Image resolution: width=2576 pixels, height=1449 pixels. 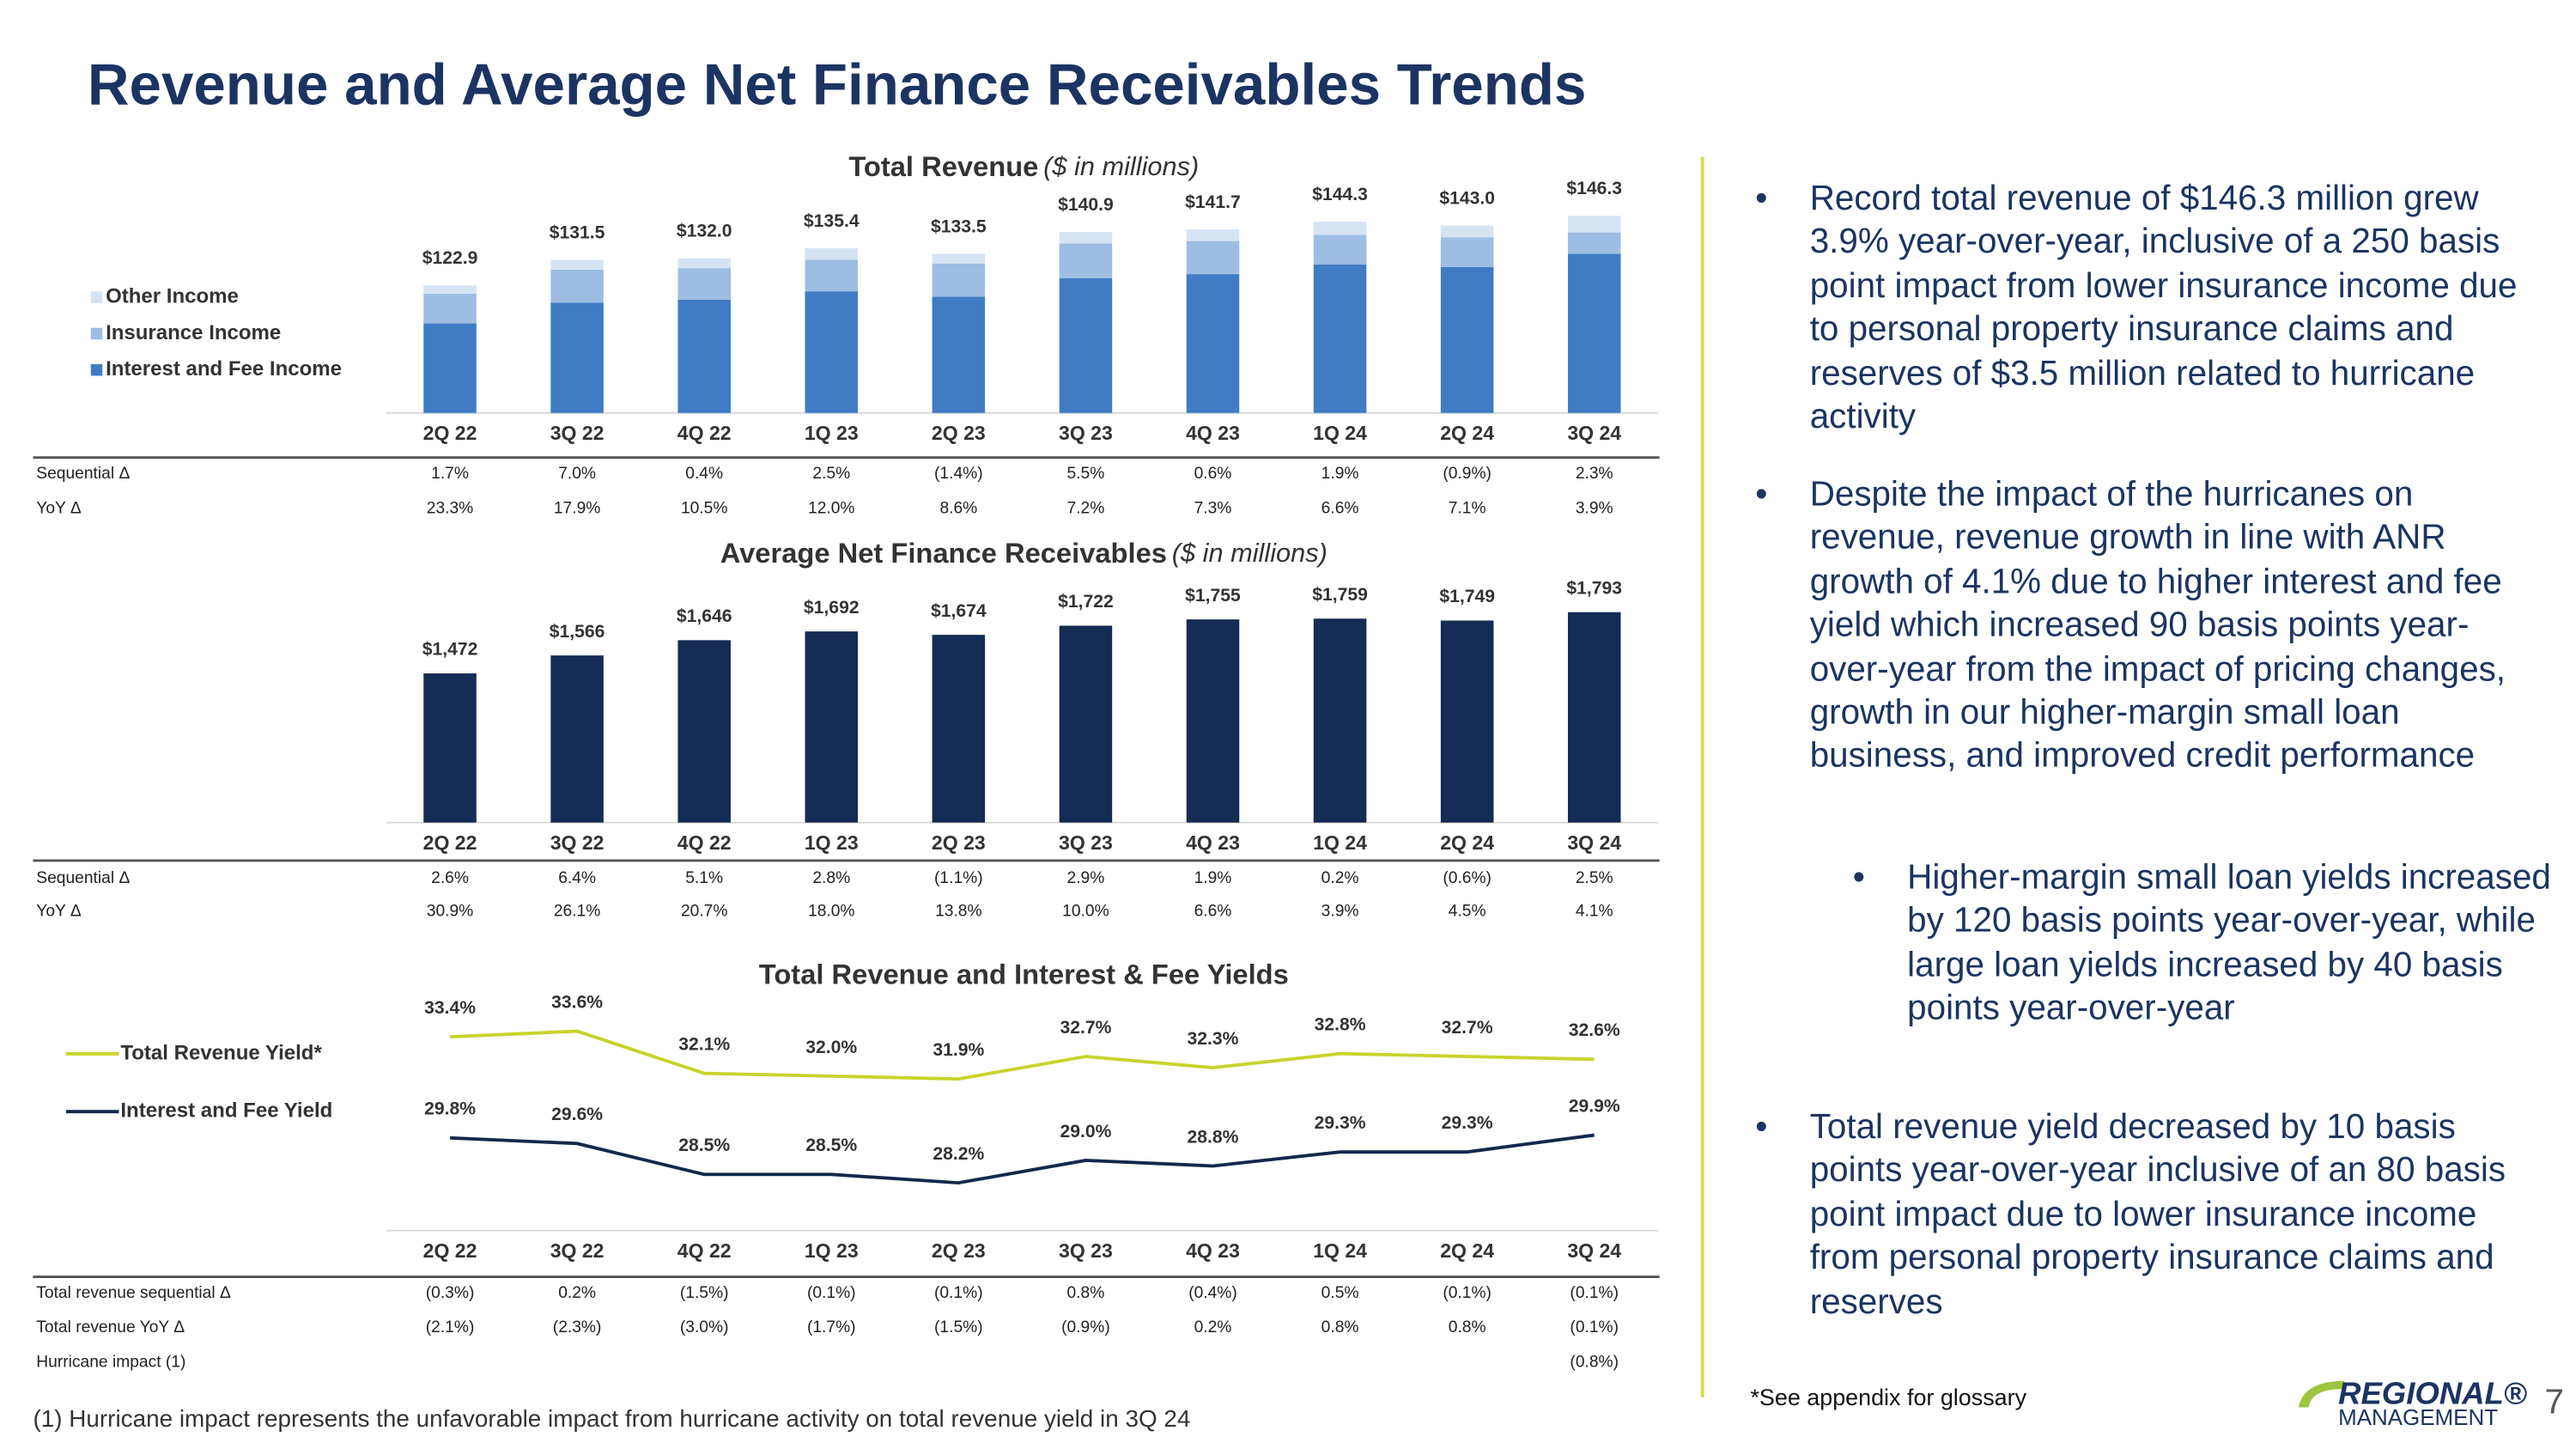 What do you see at coordinates (704, 508) in the screenshot?
I see `table-cell: 10.5%` at bounding box center [704, 508].